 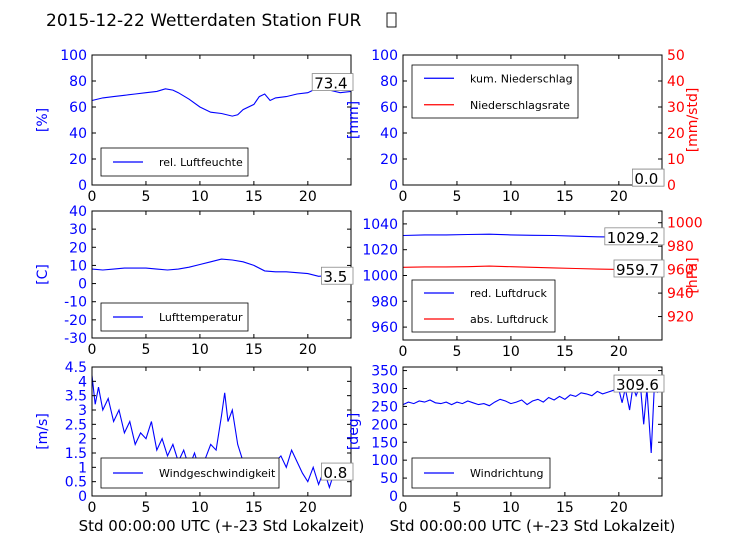 I want to click on x-tick-label-precip: 15, so click(x=565, y=197).